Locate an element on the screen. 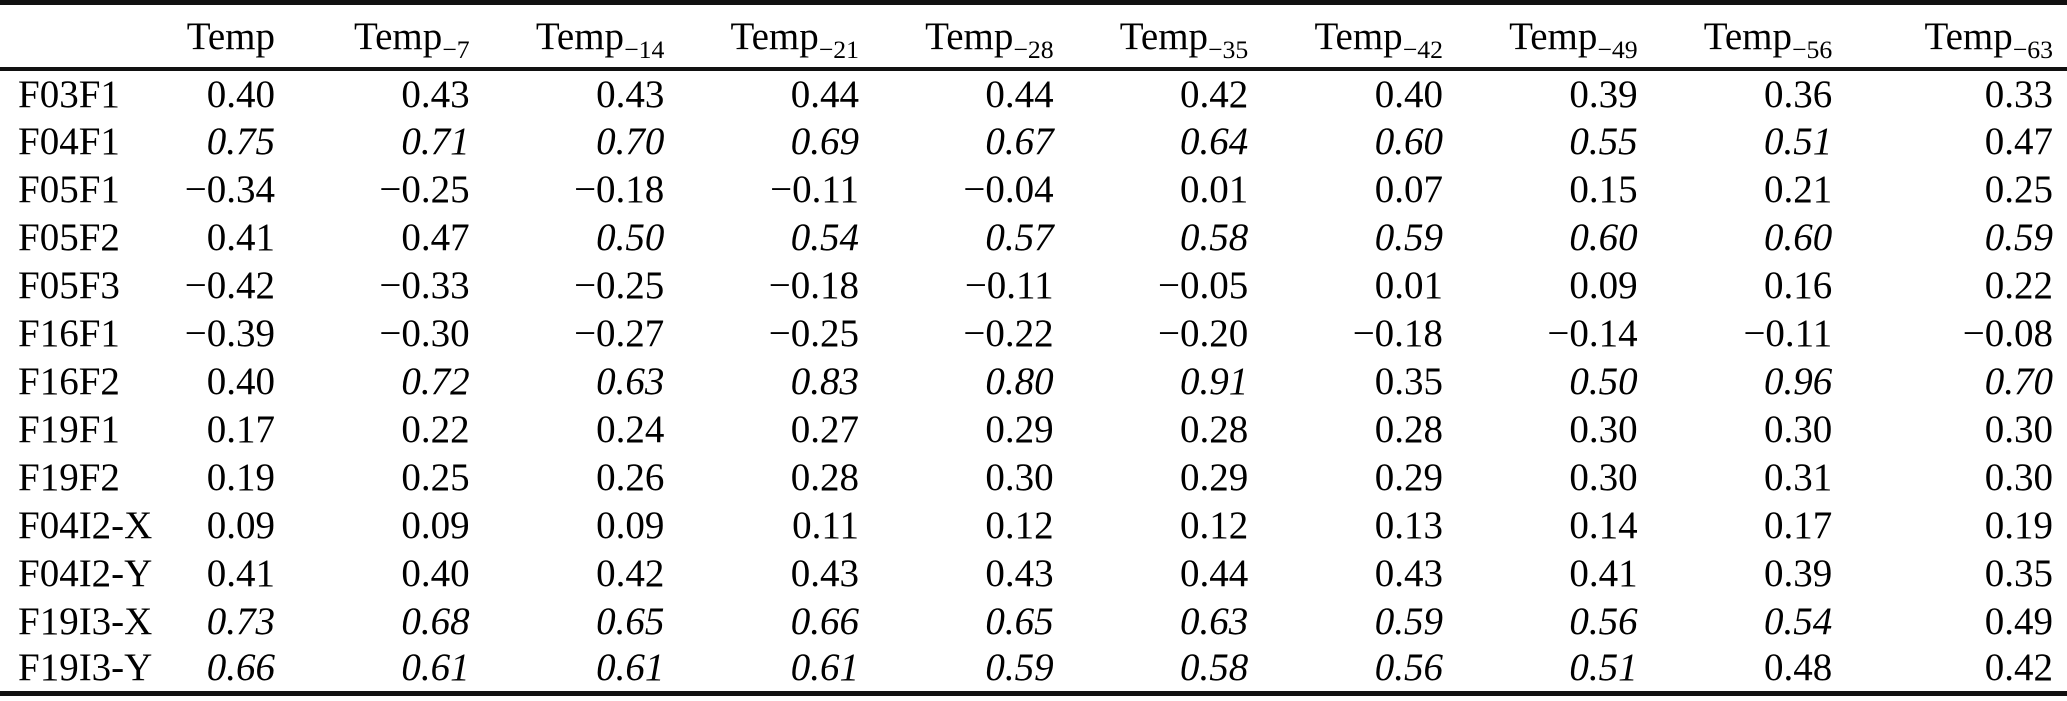  row-label: F04I2-Y is located at coordinates (85, 573).